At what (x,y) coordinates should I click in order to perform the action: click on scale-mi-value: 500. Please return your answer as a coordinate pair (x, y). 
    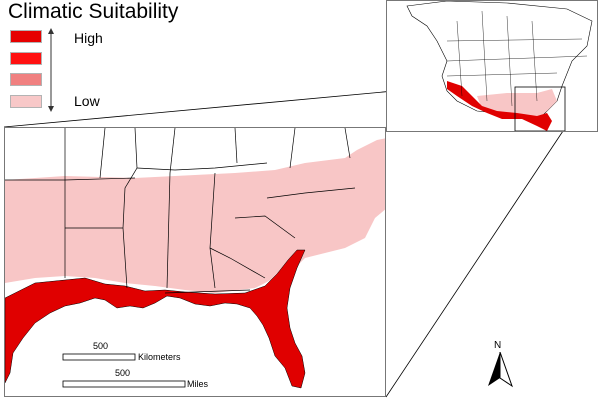
    Looking at the image, I should click on (123, 373).